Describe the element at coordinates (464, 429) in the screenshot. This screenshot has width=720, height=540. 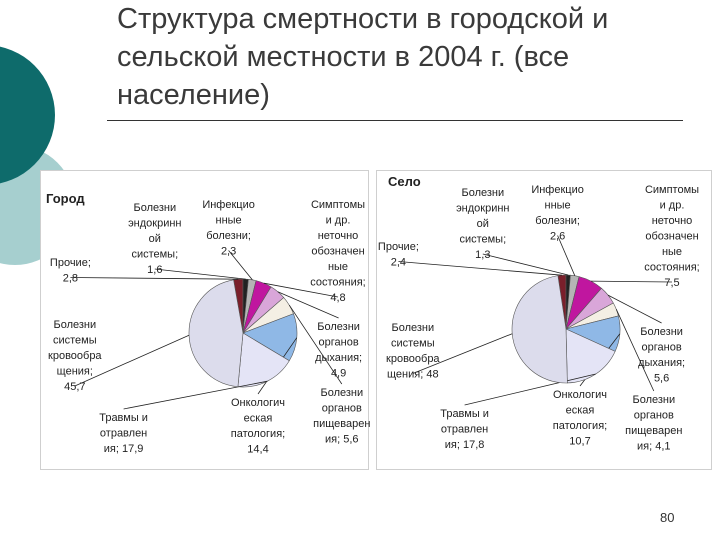
I see `slice-label-injuries: Травмы и отравлен ия; 17,8` at that location.